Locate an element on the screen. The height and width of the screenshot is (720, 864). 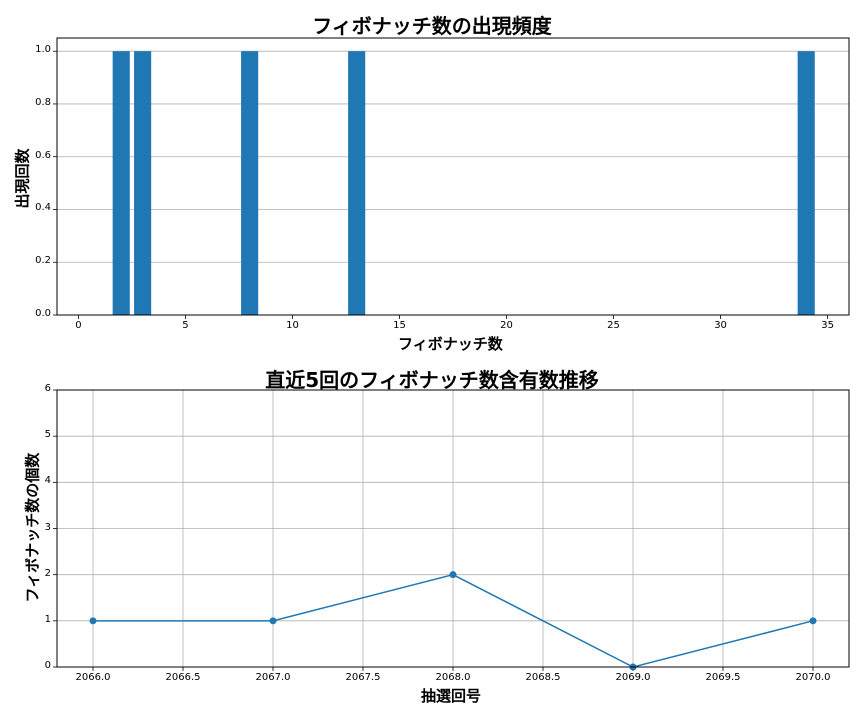
x-tick-label: 2066.5 is located at coordinates (183, 677).